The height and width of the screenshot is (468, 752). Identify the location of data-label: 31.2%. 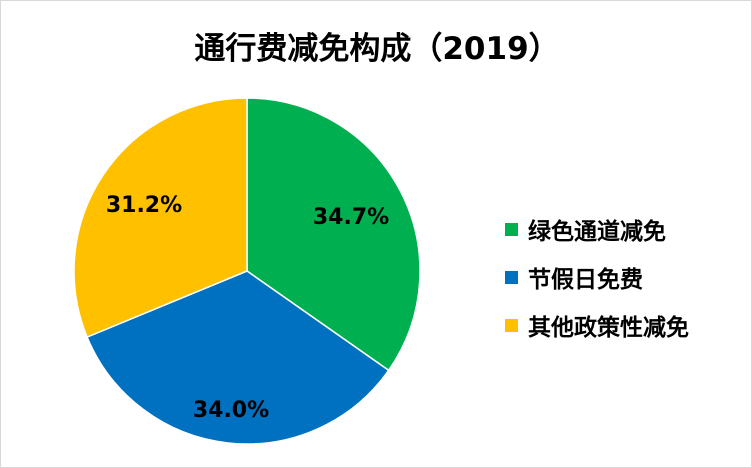
(144, 205).